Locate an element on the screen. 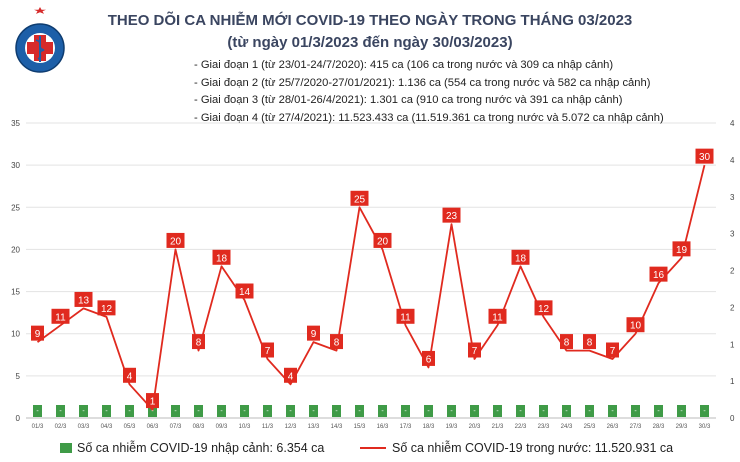  data-label: 4 is located at coordinates (130, 376).